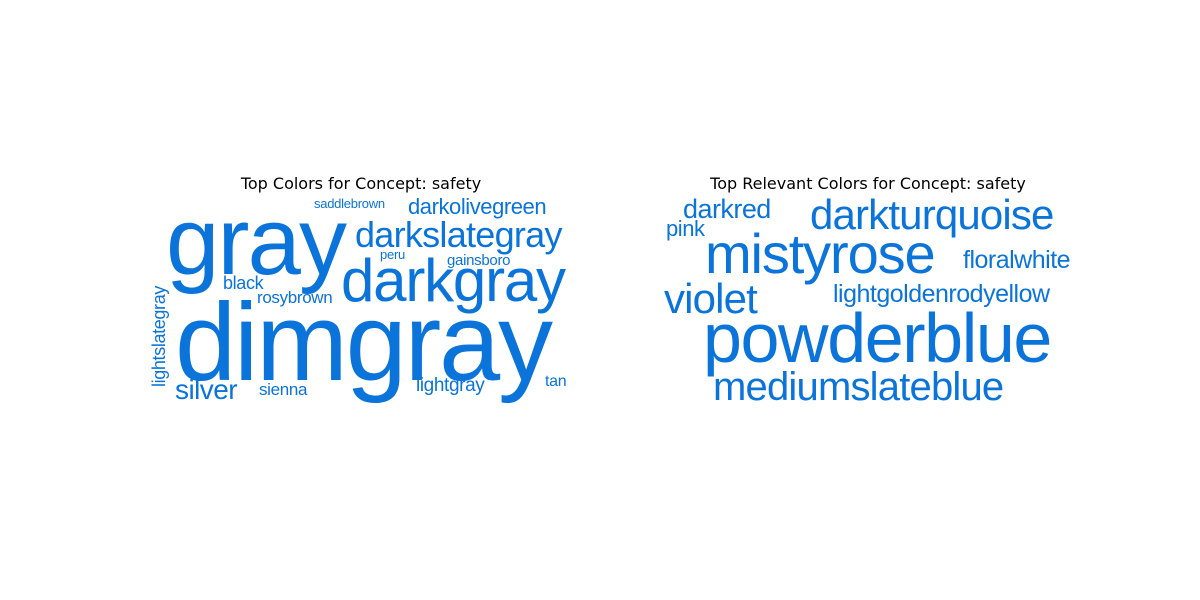  I want to click on word-powderblue: powderblue, so click(877, 338).